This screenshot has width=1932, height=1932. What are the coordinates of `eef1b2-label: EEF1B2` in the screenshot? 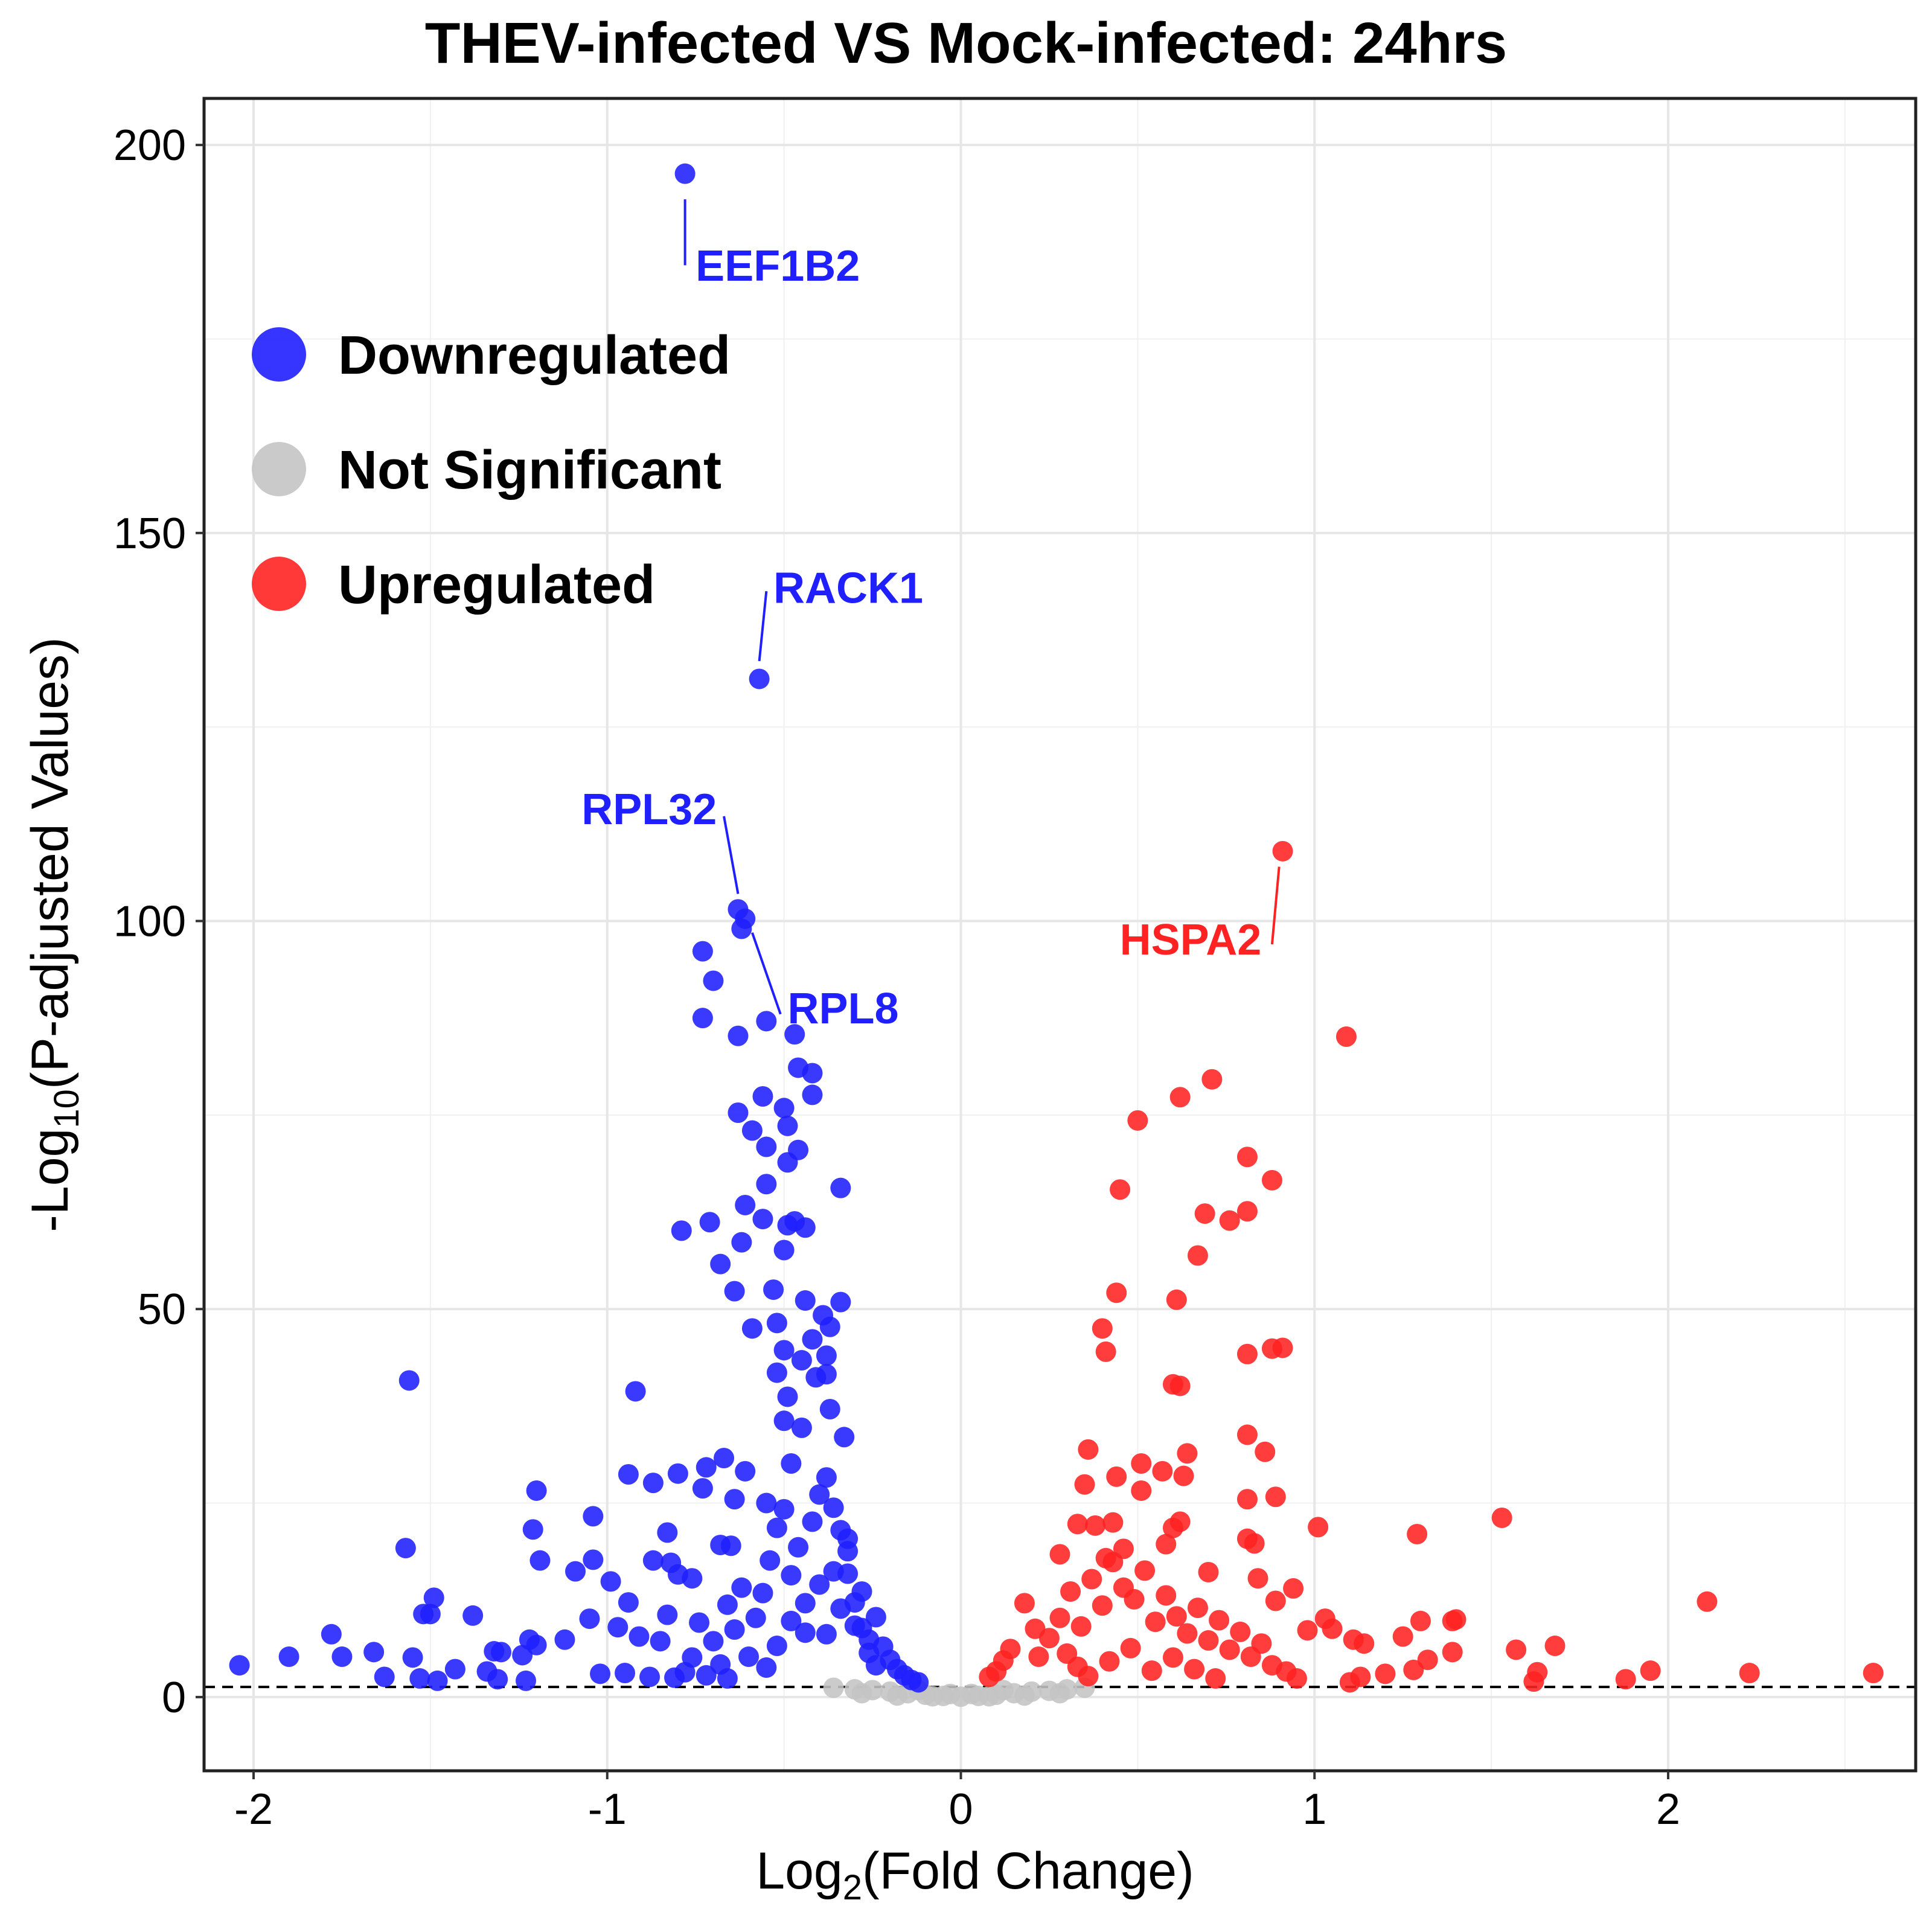 It's located at (778, 266).